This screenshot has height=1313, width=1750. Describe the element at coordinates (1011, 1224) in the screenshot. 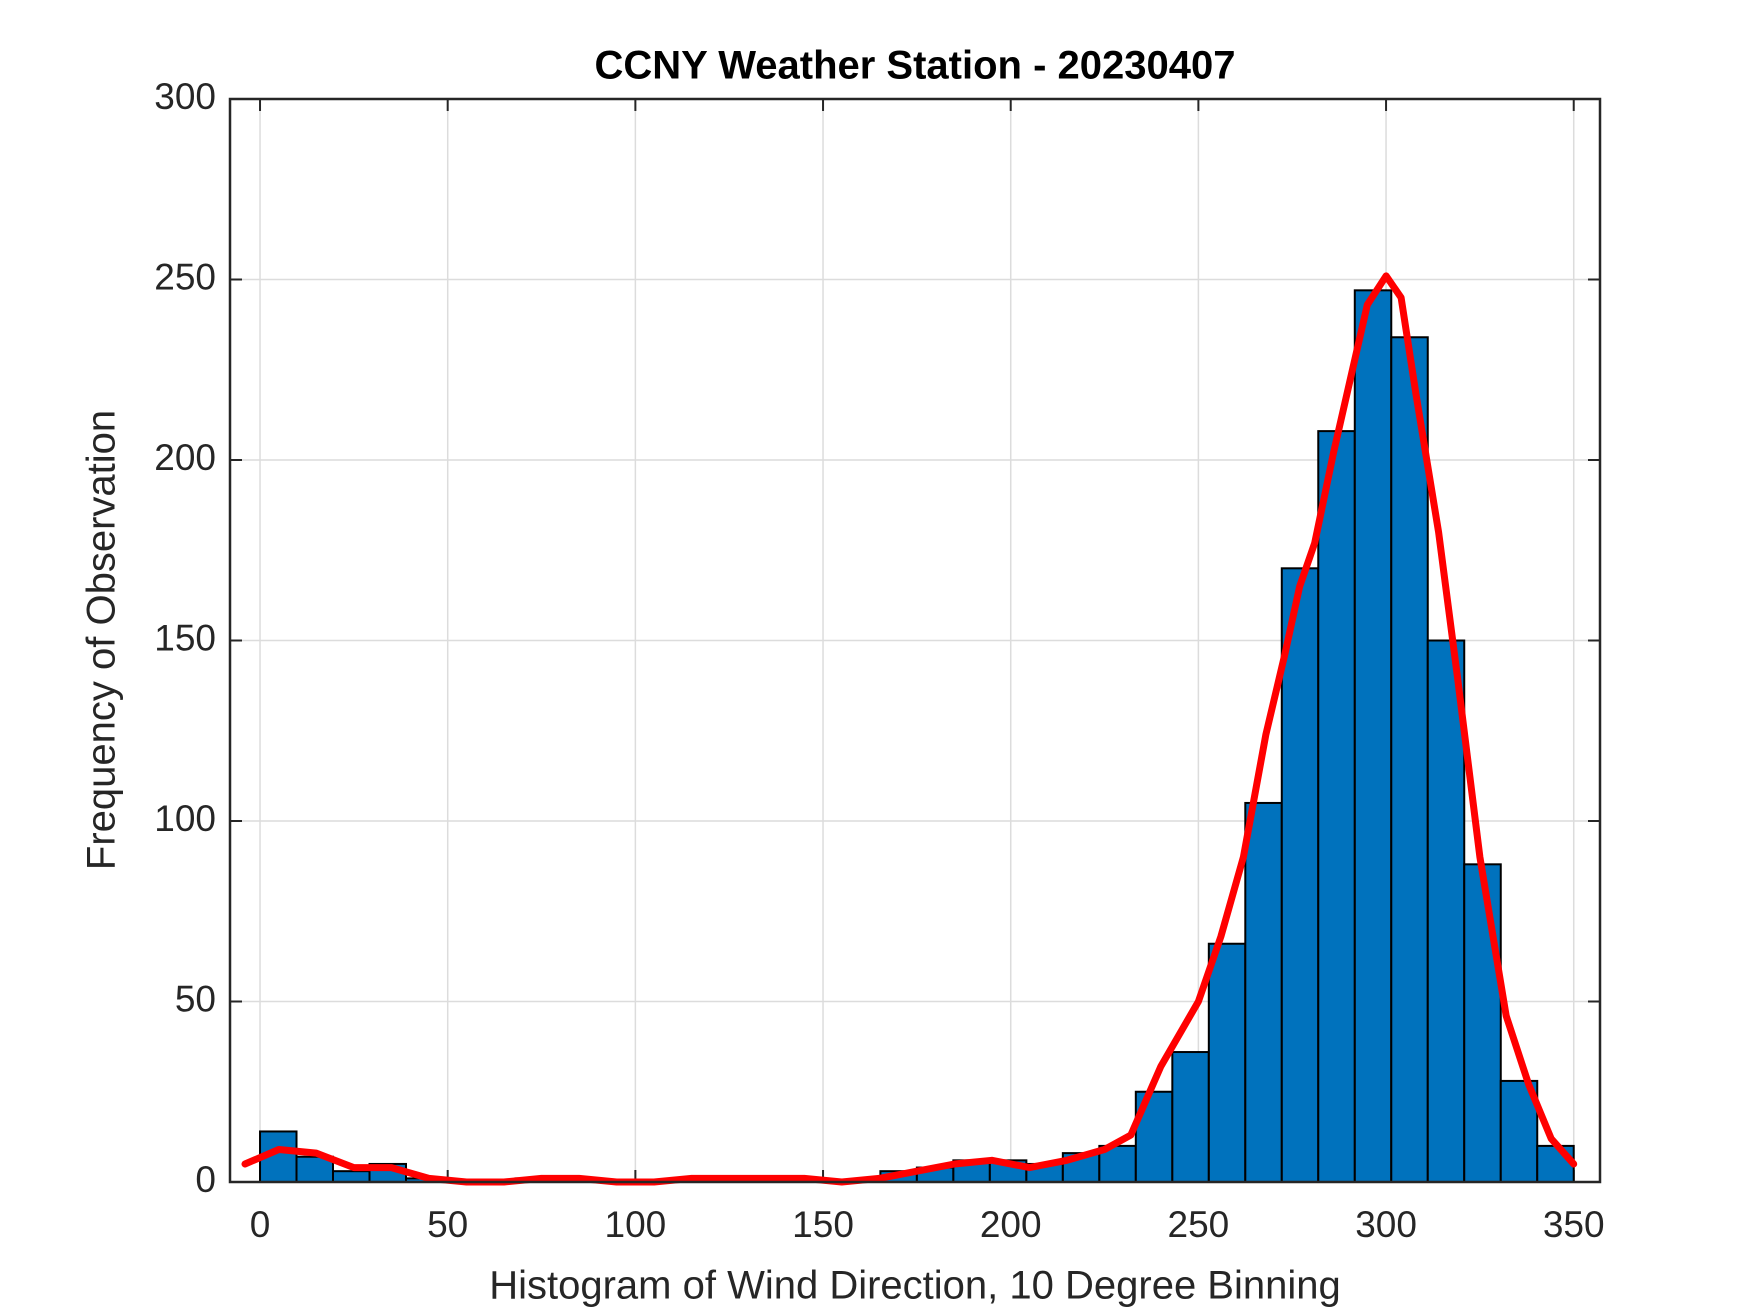

I see `x-tick-label: 200` at that location.